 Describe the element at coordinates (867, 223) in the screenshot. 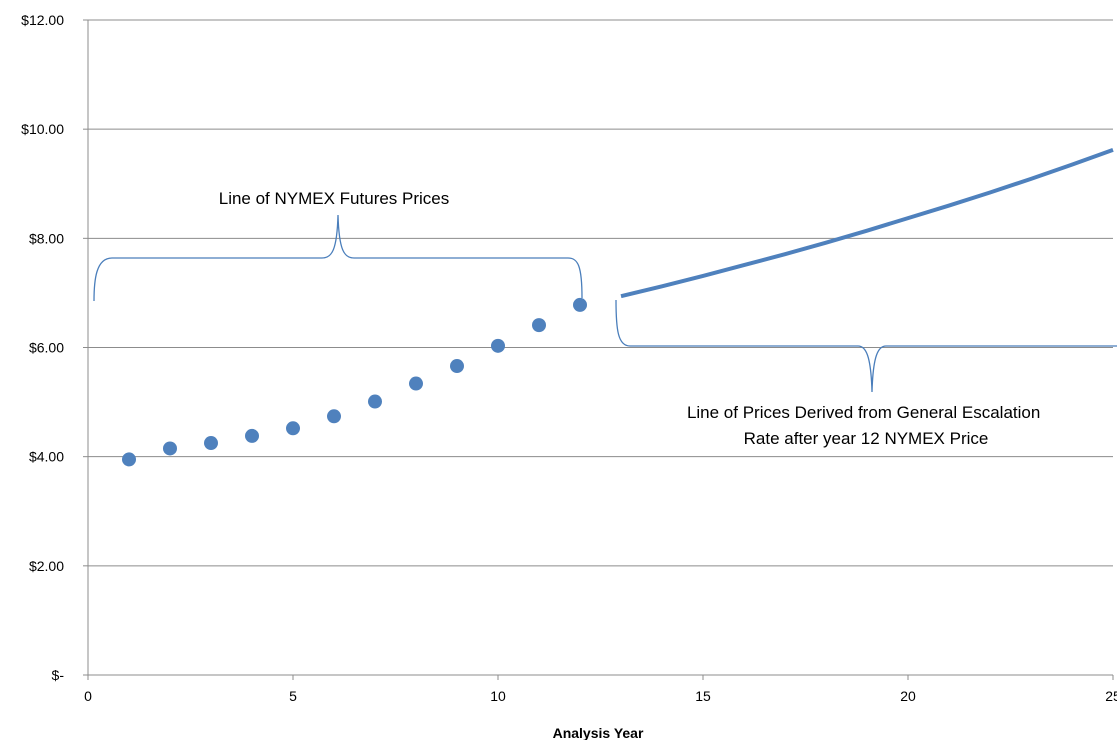

I see `escalation-line` at that location.